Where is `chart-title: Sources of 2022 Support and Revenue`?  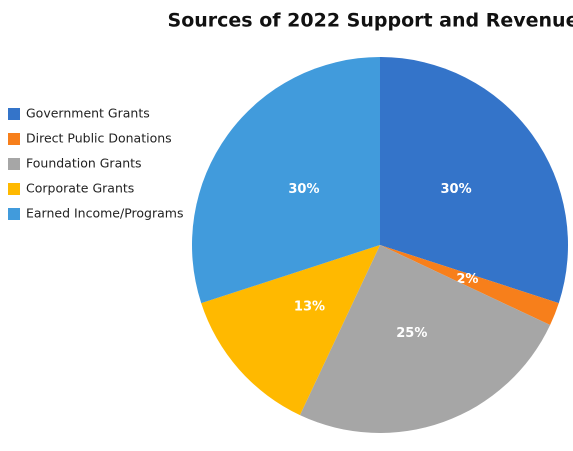
chart-title: Sources of 2022 Support and Revenue is located at coordinates (370, 21).